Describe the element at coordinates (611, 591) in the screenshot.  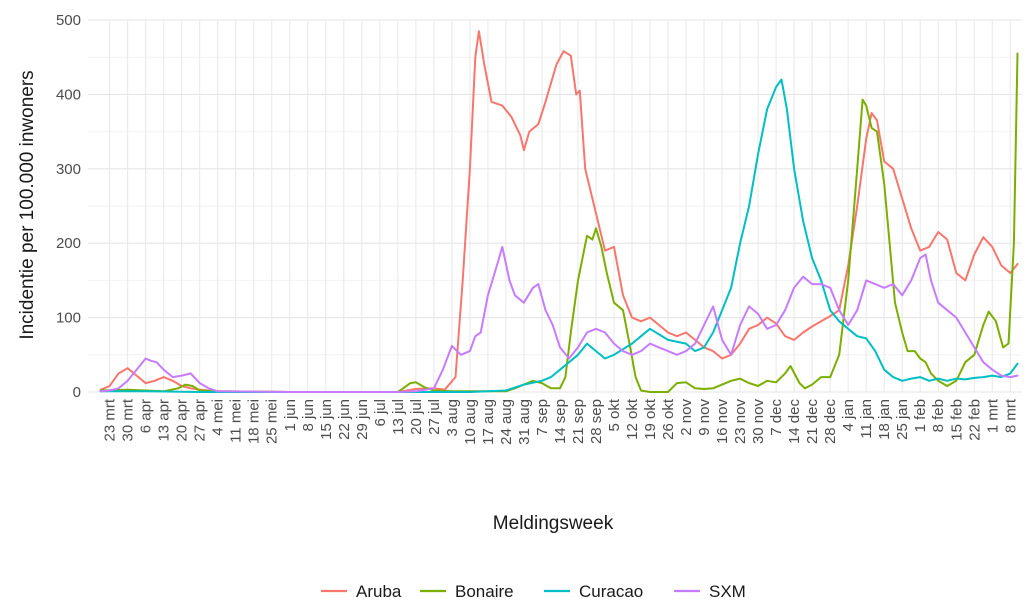
I see `legend-label-curacao: Curacao` at that location.